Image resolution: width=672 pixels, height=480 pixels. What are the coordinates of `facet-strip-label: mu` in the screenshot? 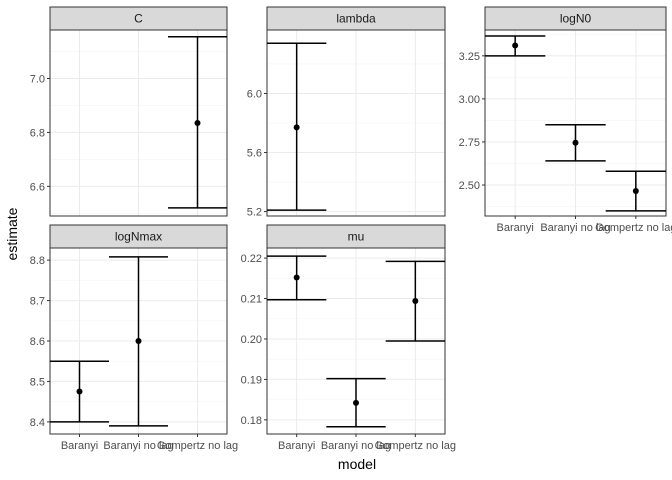 It's located at (356, 237).